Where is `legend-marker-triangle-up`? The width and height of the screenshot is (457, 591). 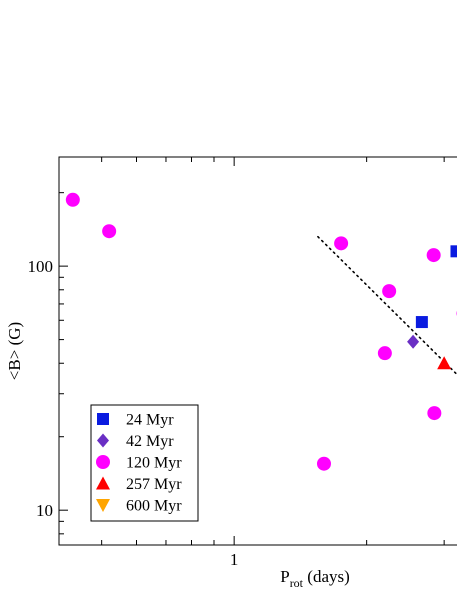
legend-marker-triangle-up is located at coordinates (103, 483).